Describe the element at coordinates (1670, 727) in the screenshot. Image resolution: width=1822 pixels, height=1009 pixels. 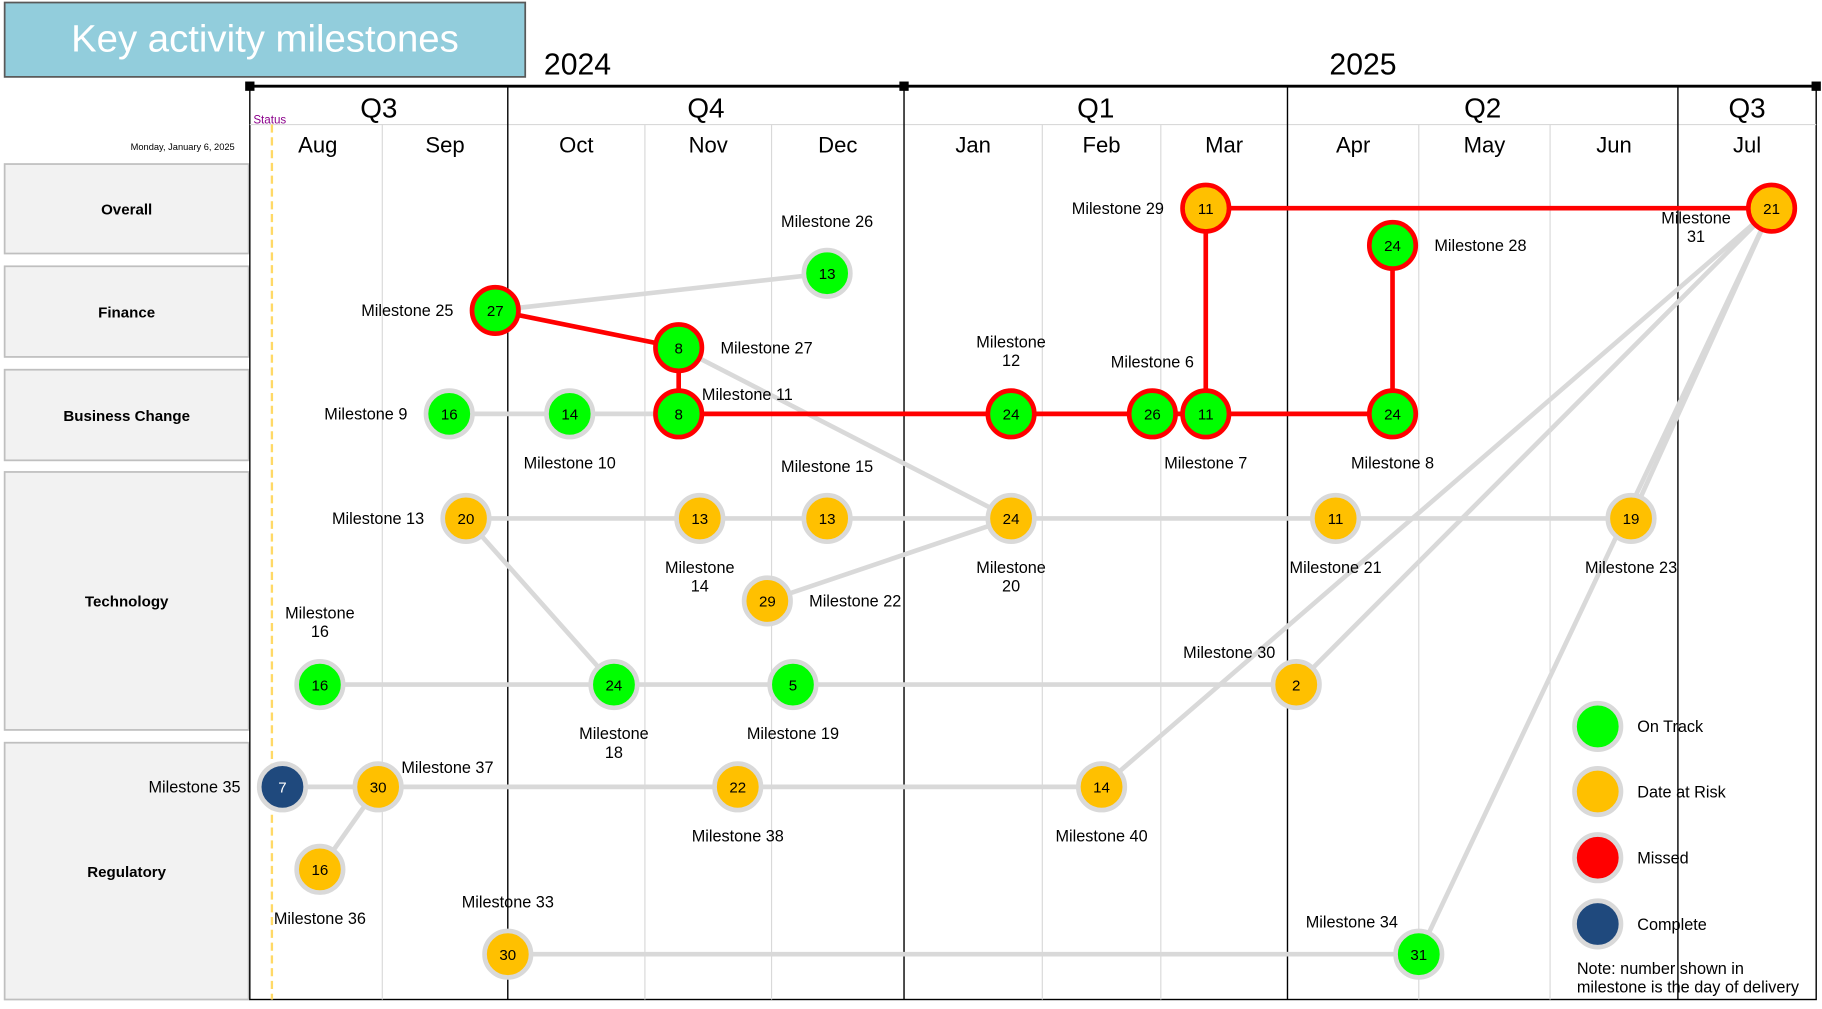
I see `legend-label: On Track` at that location.